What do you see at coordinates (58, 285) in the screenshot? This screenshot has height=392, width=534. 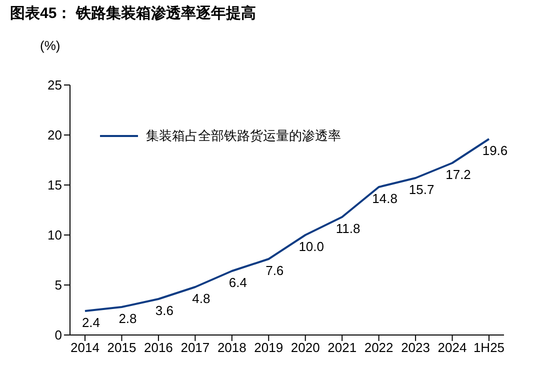 I see `y-tick-label: 5` at bounding box center [58, 285].